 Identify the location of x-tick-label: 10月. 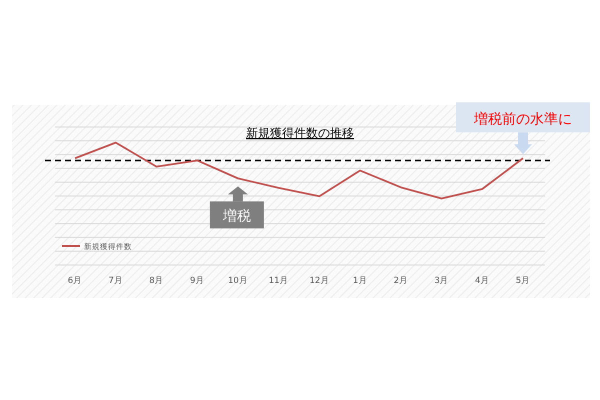
(238, 281).